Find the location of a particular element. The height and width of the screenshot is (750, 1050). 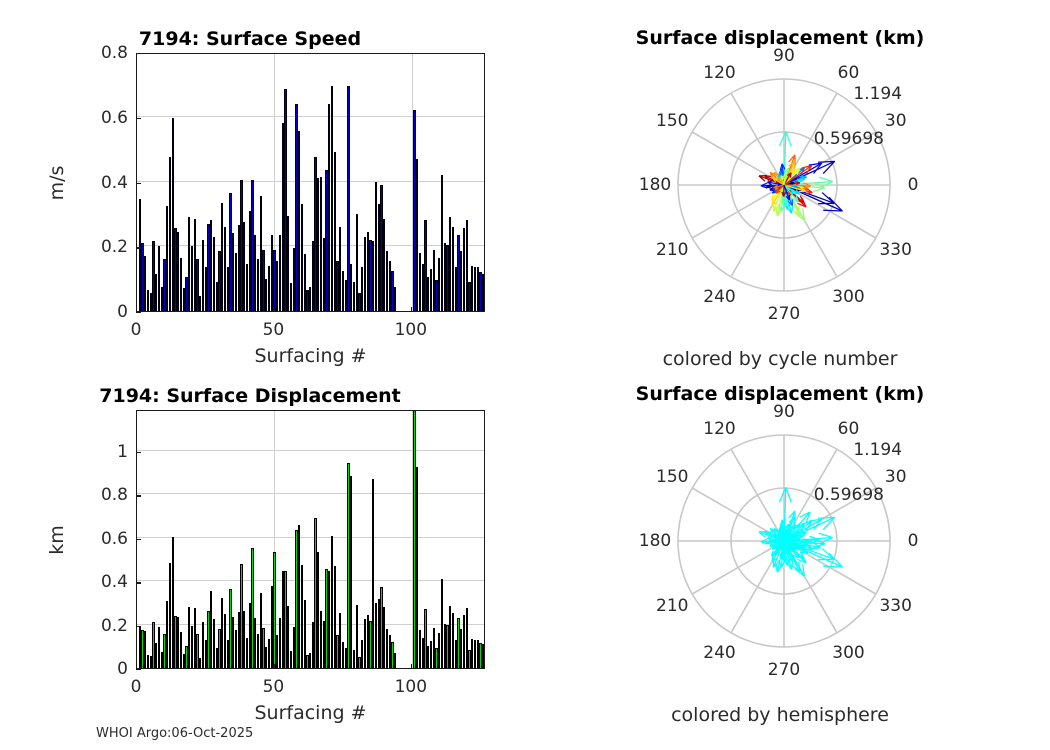

polar-radius-label: 0.59698 is located at coordinates (849, 138).